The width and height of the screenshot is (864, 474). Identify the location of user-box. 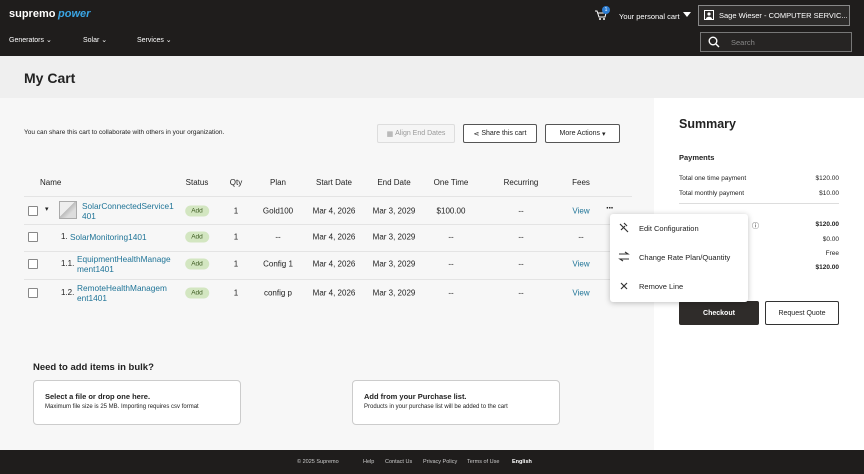
(774, 15).